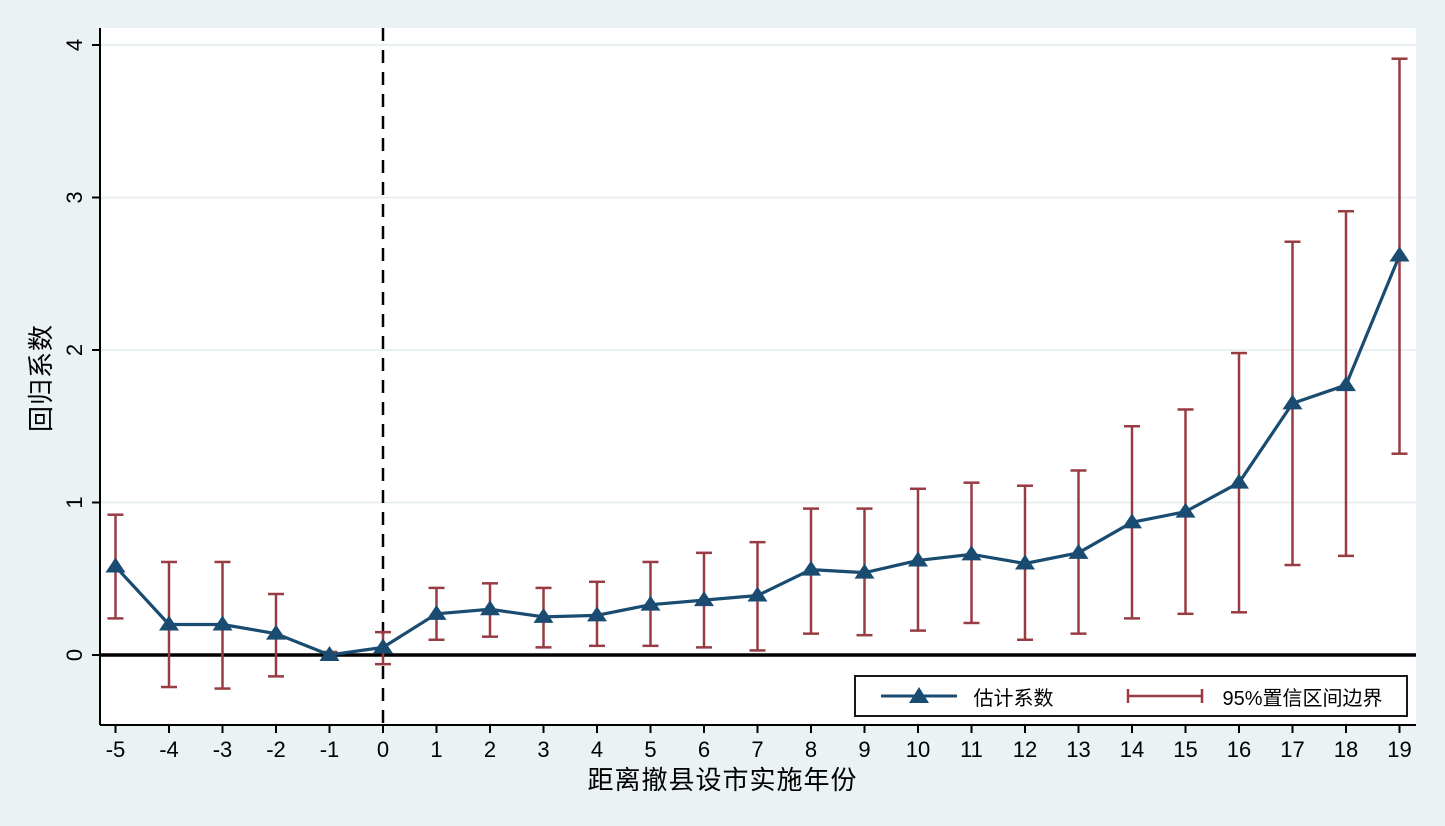 This screenshot has height=826, width=1445. Describe the element at coordinates (490, 749) in the screenshot. I see `x-tick-label: 2` at that location.